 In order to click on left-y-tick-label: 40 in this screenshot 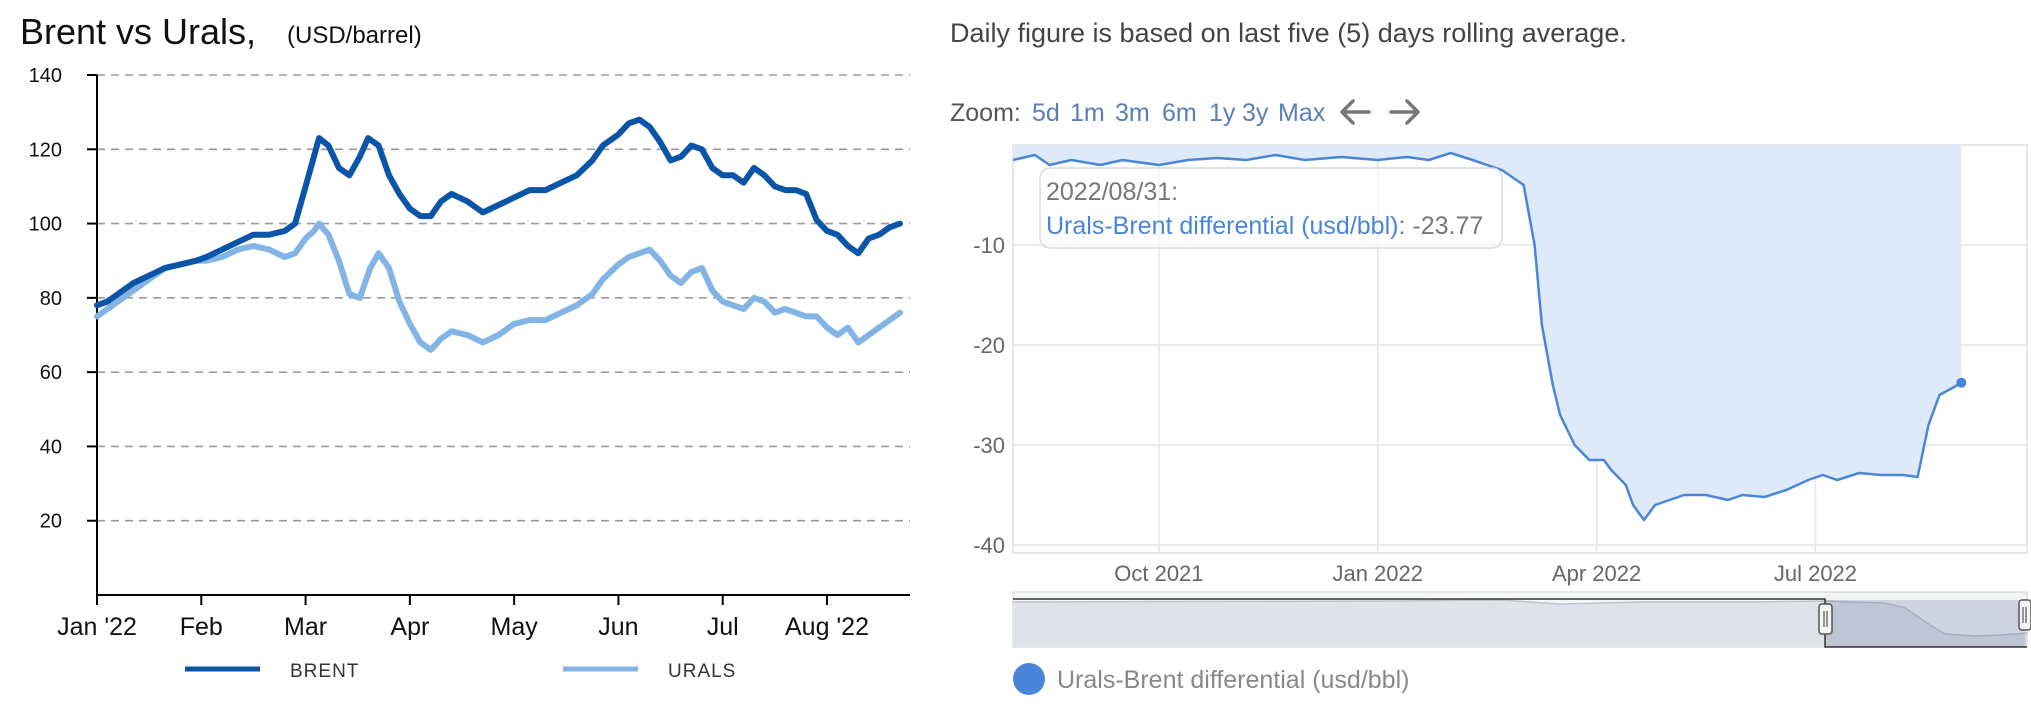, I will do `click(51, 447)`.